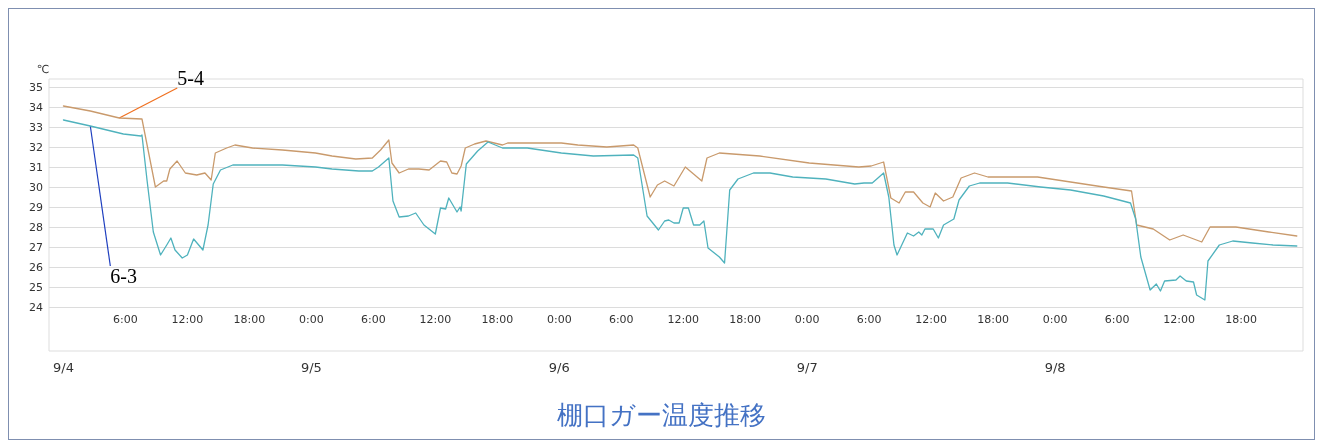  I want to click on y-axis-title: ℃, so click(42, 69).